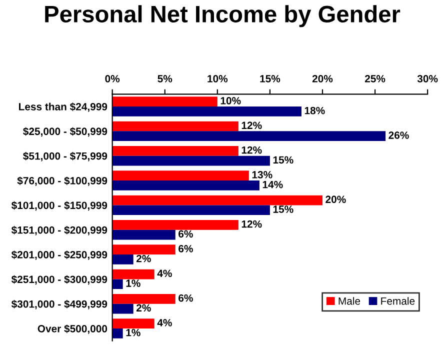  What do you see at coordinates (59, 255) in the screenshot?
I see `y-tick-label: $201,000 - $250,999` at bounding box center [59, 255].